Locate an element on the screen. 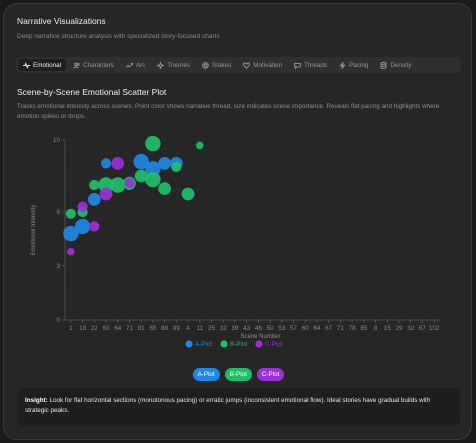 The width and height of the screenshot is (476, 443). tab-threads: Threads is located at coordinates (310, 65).